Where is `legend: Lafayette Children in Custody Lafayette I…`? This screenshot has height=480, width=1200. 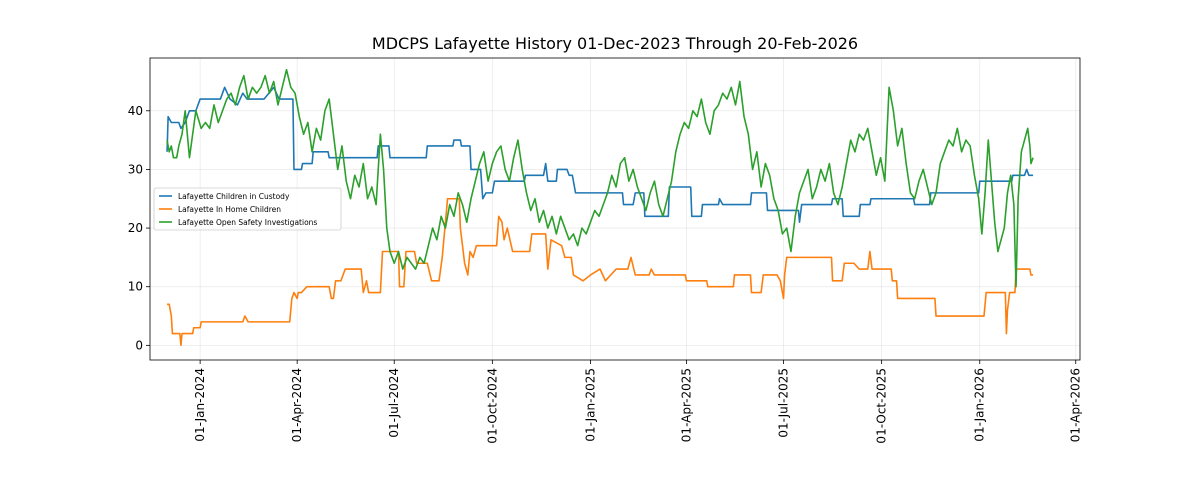
legend: Lafayette Children in Custody Lafayette I… is located at coordinates (247, 209).